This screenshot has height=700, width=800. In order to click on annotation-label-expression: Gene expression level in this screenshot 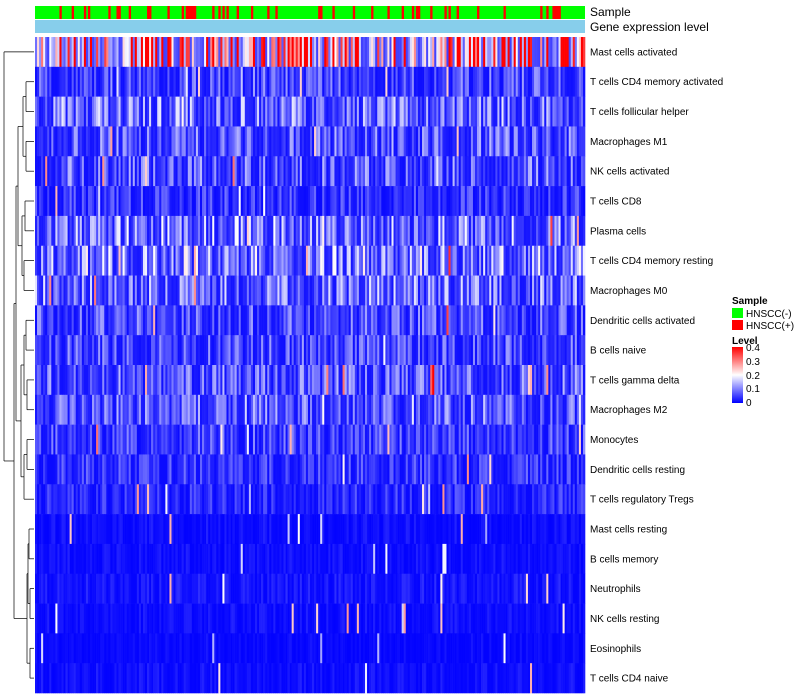, I will do `click(649, 27)`.